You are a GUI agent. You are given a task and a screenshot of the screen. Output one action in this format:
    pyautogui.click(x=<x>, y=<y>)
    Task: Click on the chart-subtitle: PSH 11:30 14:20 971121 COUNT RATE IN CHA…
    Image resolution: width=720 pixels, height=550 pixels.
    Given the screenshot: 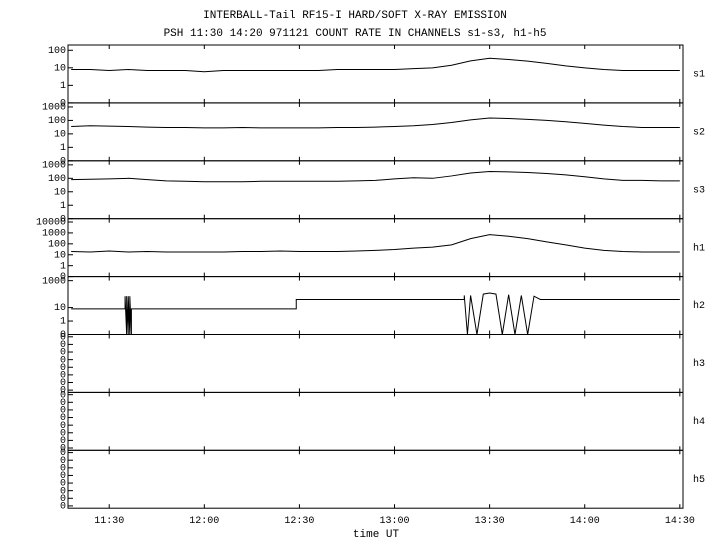 What is the action you would take?
    pyautogui.click(x=355, y=34)
    